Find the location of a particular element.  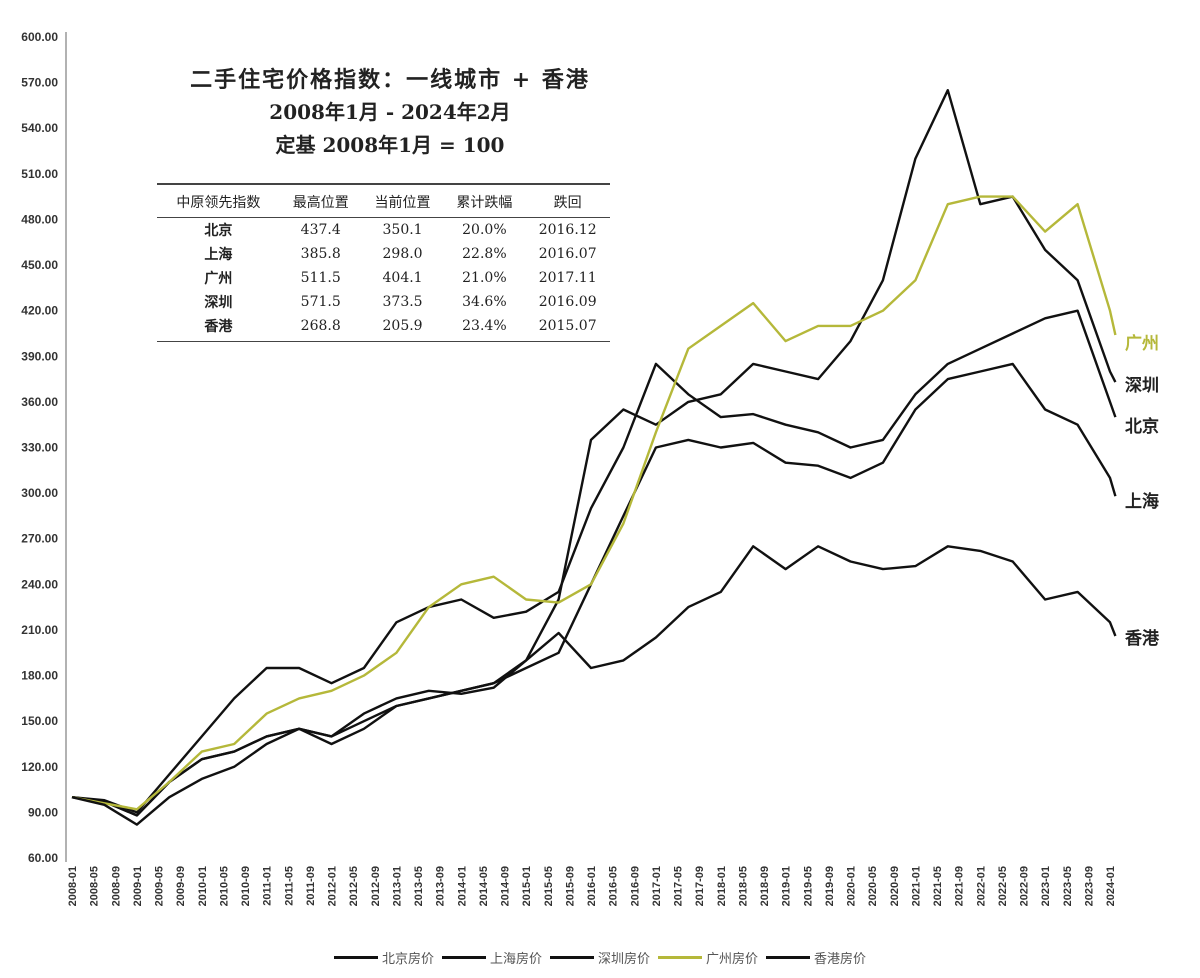

table-cell: 21.0% is located at coordinates (484, 278).